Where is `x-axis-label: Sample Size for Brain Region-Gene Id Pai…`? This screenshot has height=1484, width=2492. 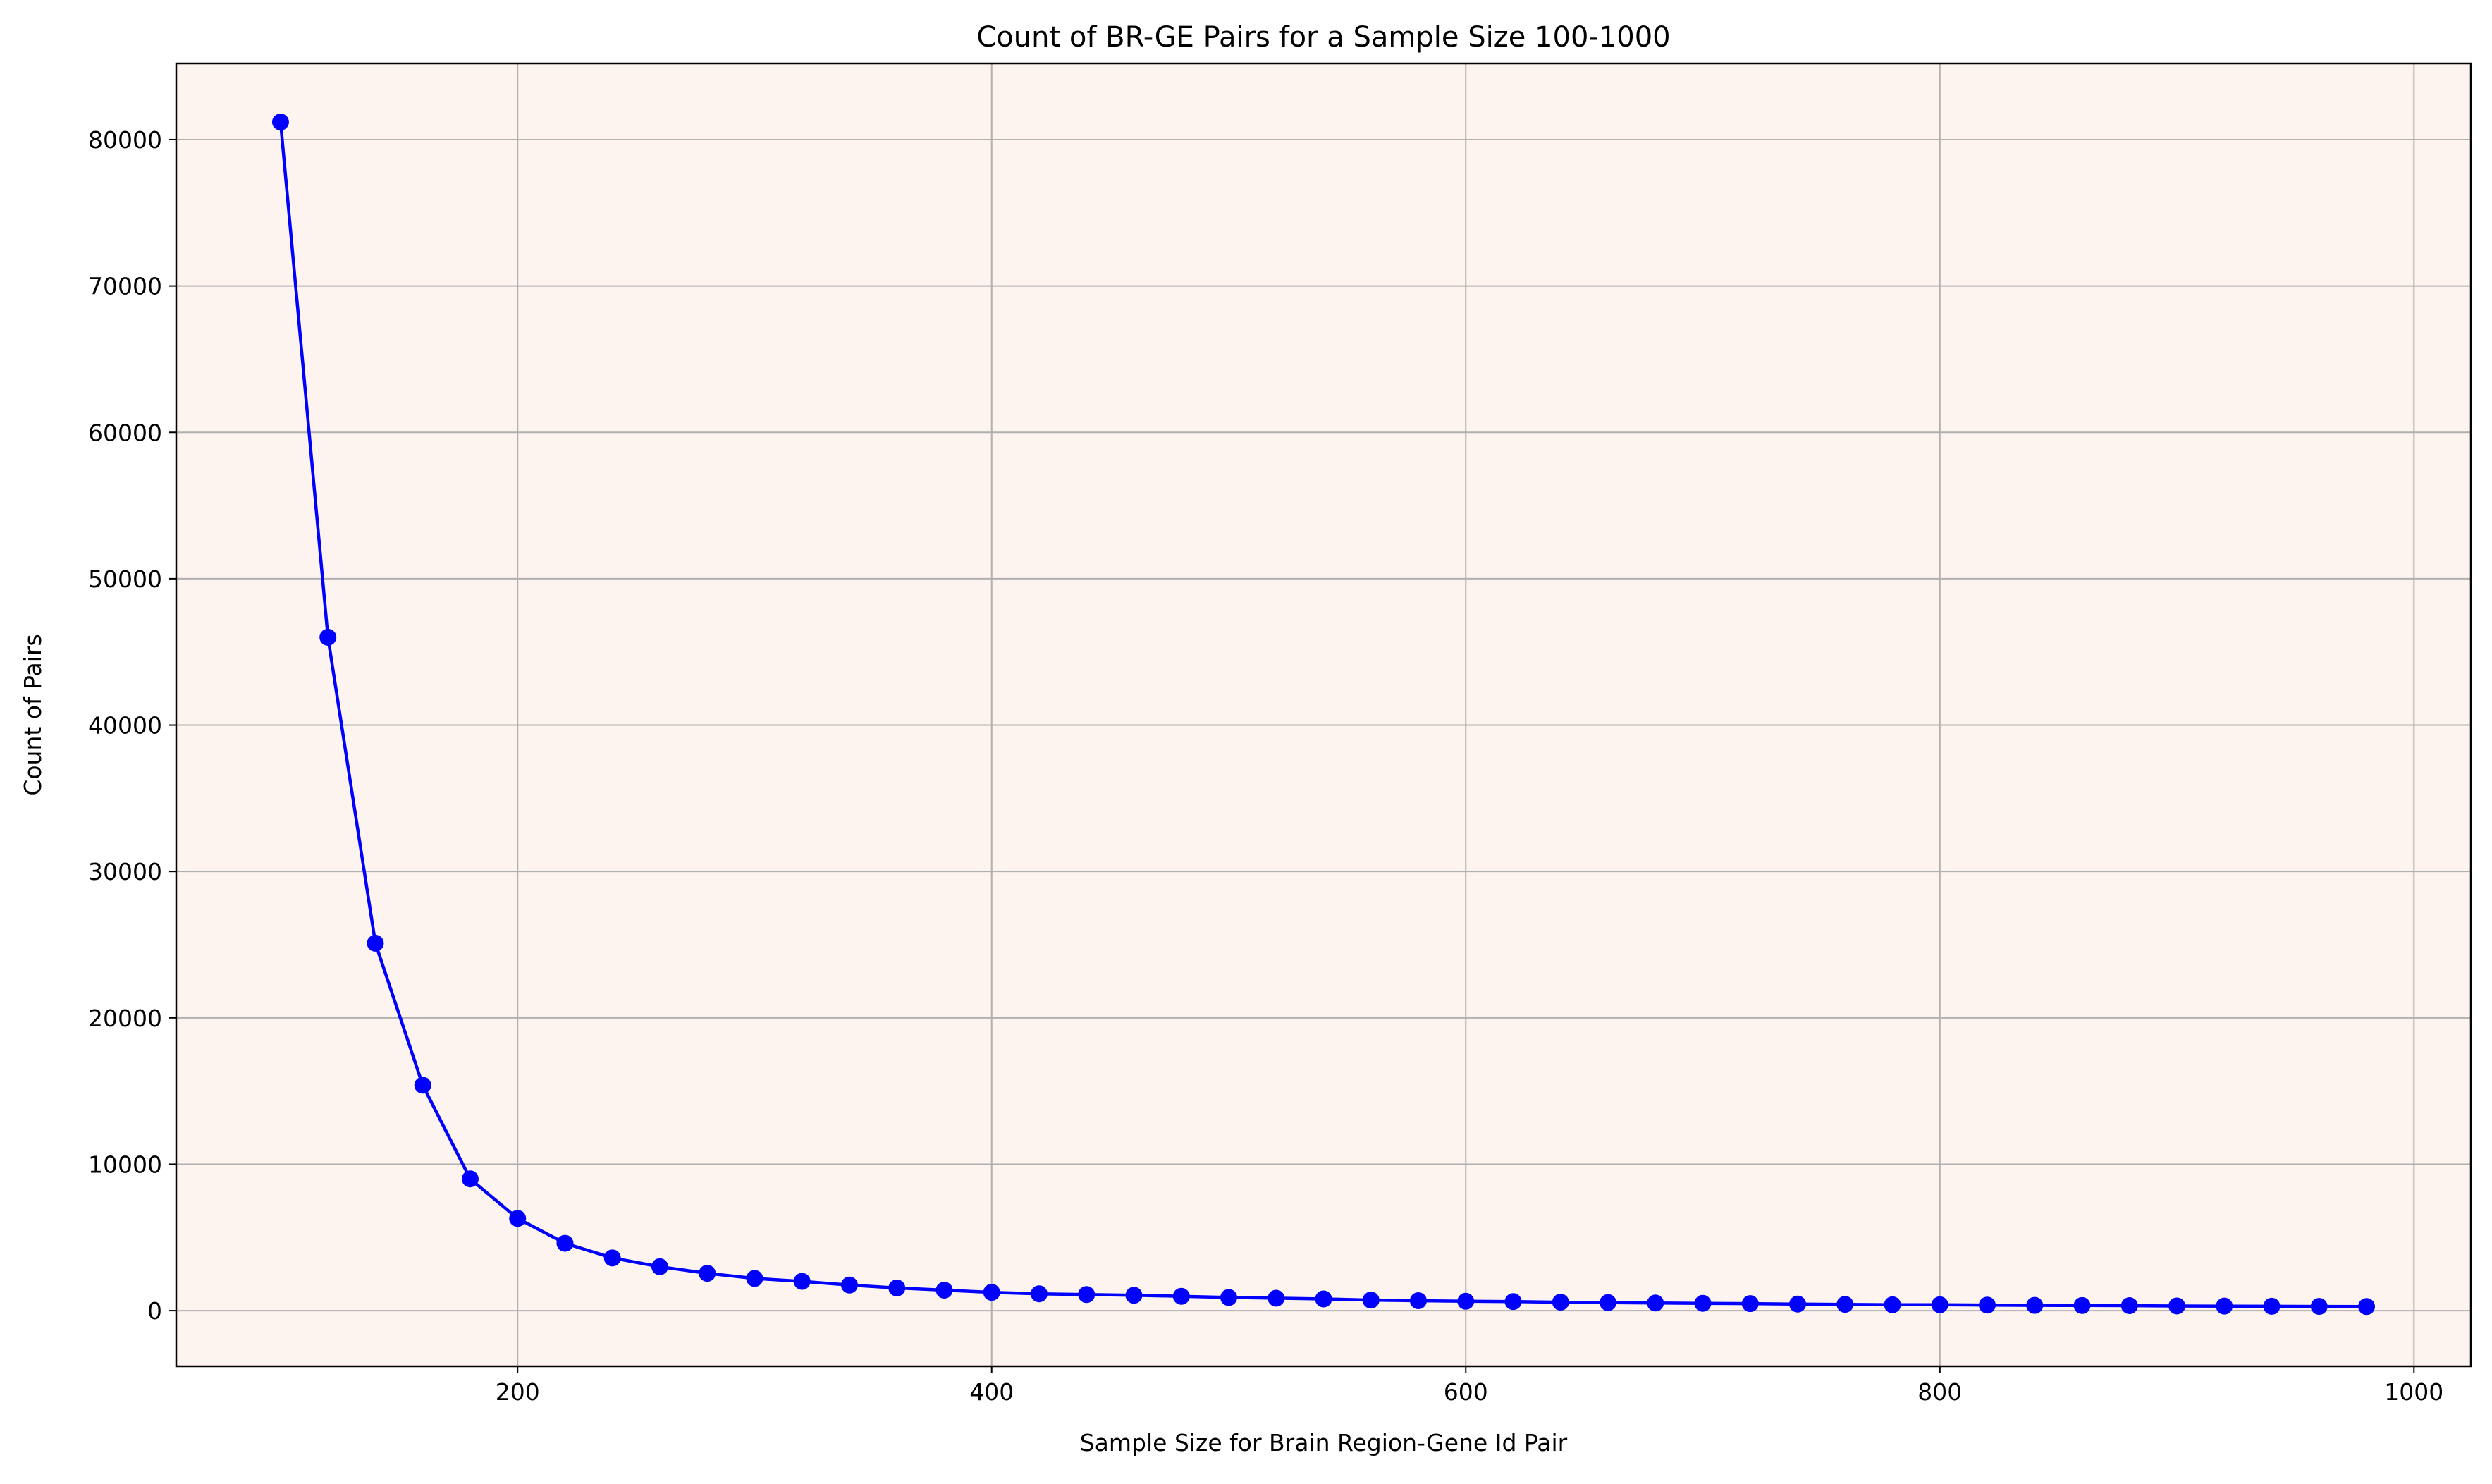
x-axis-label: Sample Size for Brain Region-Gene Id Pai… is located at coordinates (1324, 1443).